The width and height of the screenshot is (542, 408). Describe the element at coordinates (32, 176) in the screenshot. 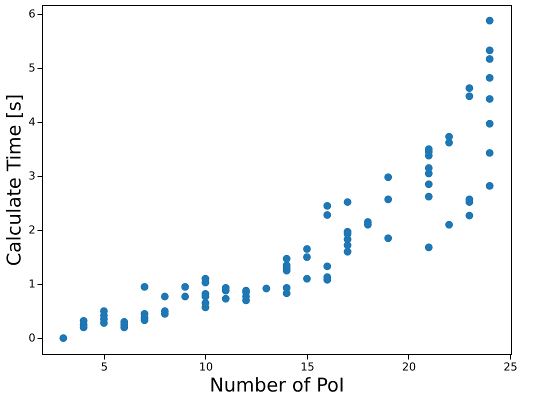

I see `y-tick-label: 3` at that location.